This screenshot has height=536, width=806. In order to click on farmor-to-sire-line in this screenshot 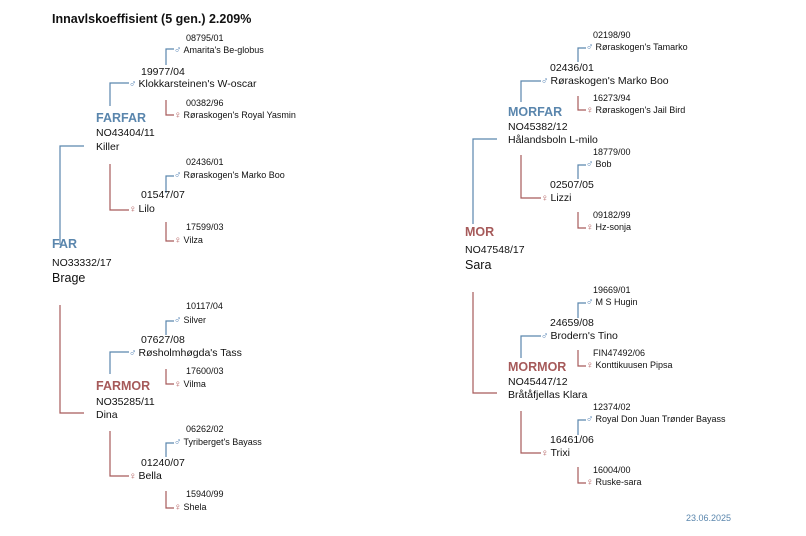, I will do `click(119, 362)`.